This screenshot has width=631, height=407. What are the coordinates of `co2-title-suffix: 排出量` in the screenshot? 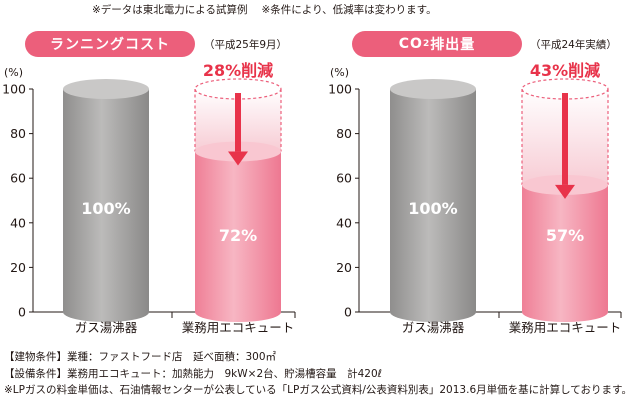 It's located at (453, 45).